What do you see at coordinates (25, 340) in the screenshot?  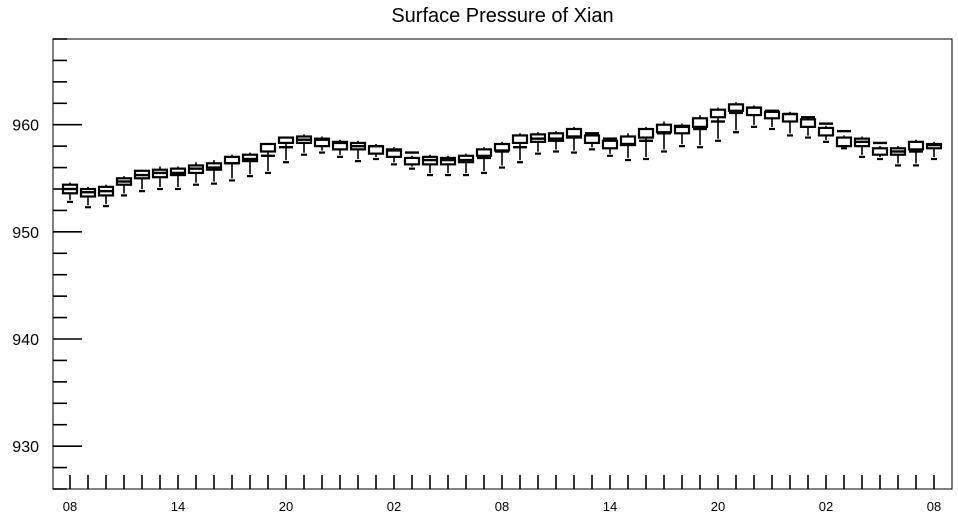 I see `y-tick-label: 940` at bounding box center [25, 340].